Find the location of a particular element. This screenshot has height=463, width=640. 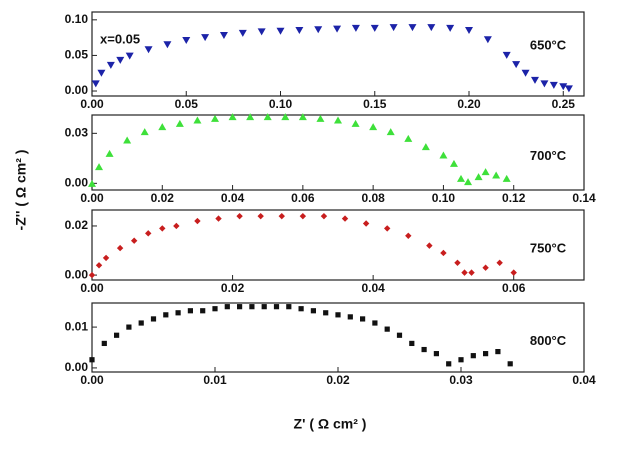

legend-label: 750°C is located at coordinates (548, 247).